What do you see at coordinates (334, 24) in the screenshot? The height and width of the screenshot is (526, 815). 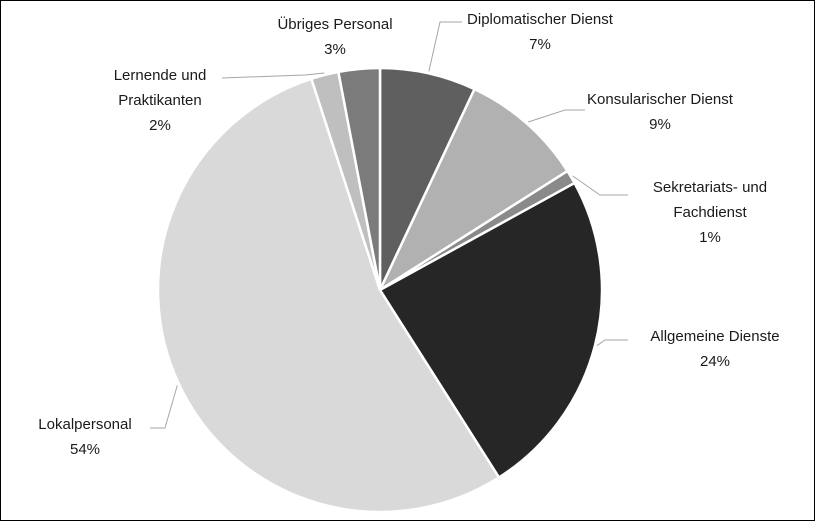 I see `slice-label: Übriges Personal` at bounding box center [334, 24].